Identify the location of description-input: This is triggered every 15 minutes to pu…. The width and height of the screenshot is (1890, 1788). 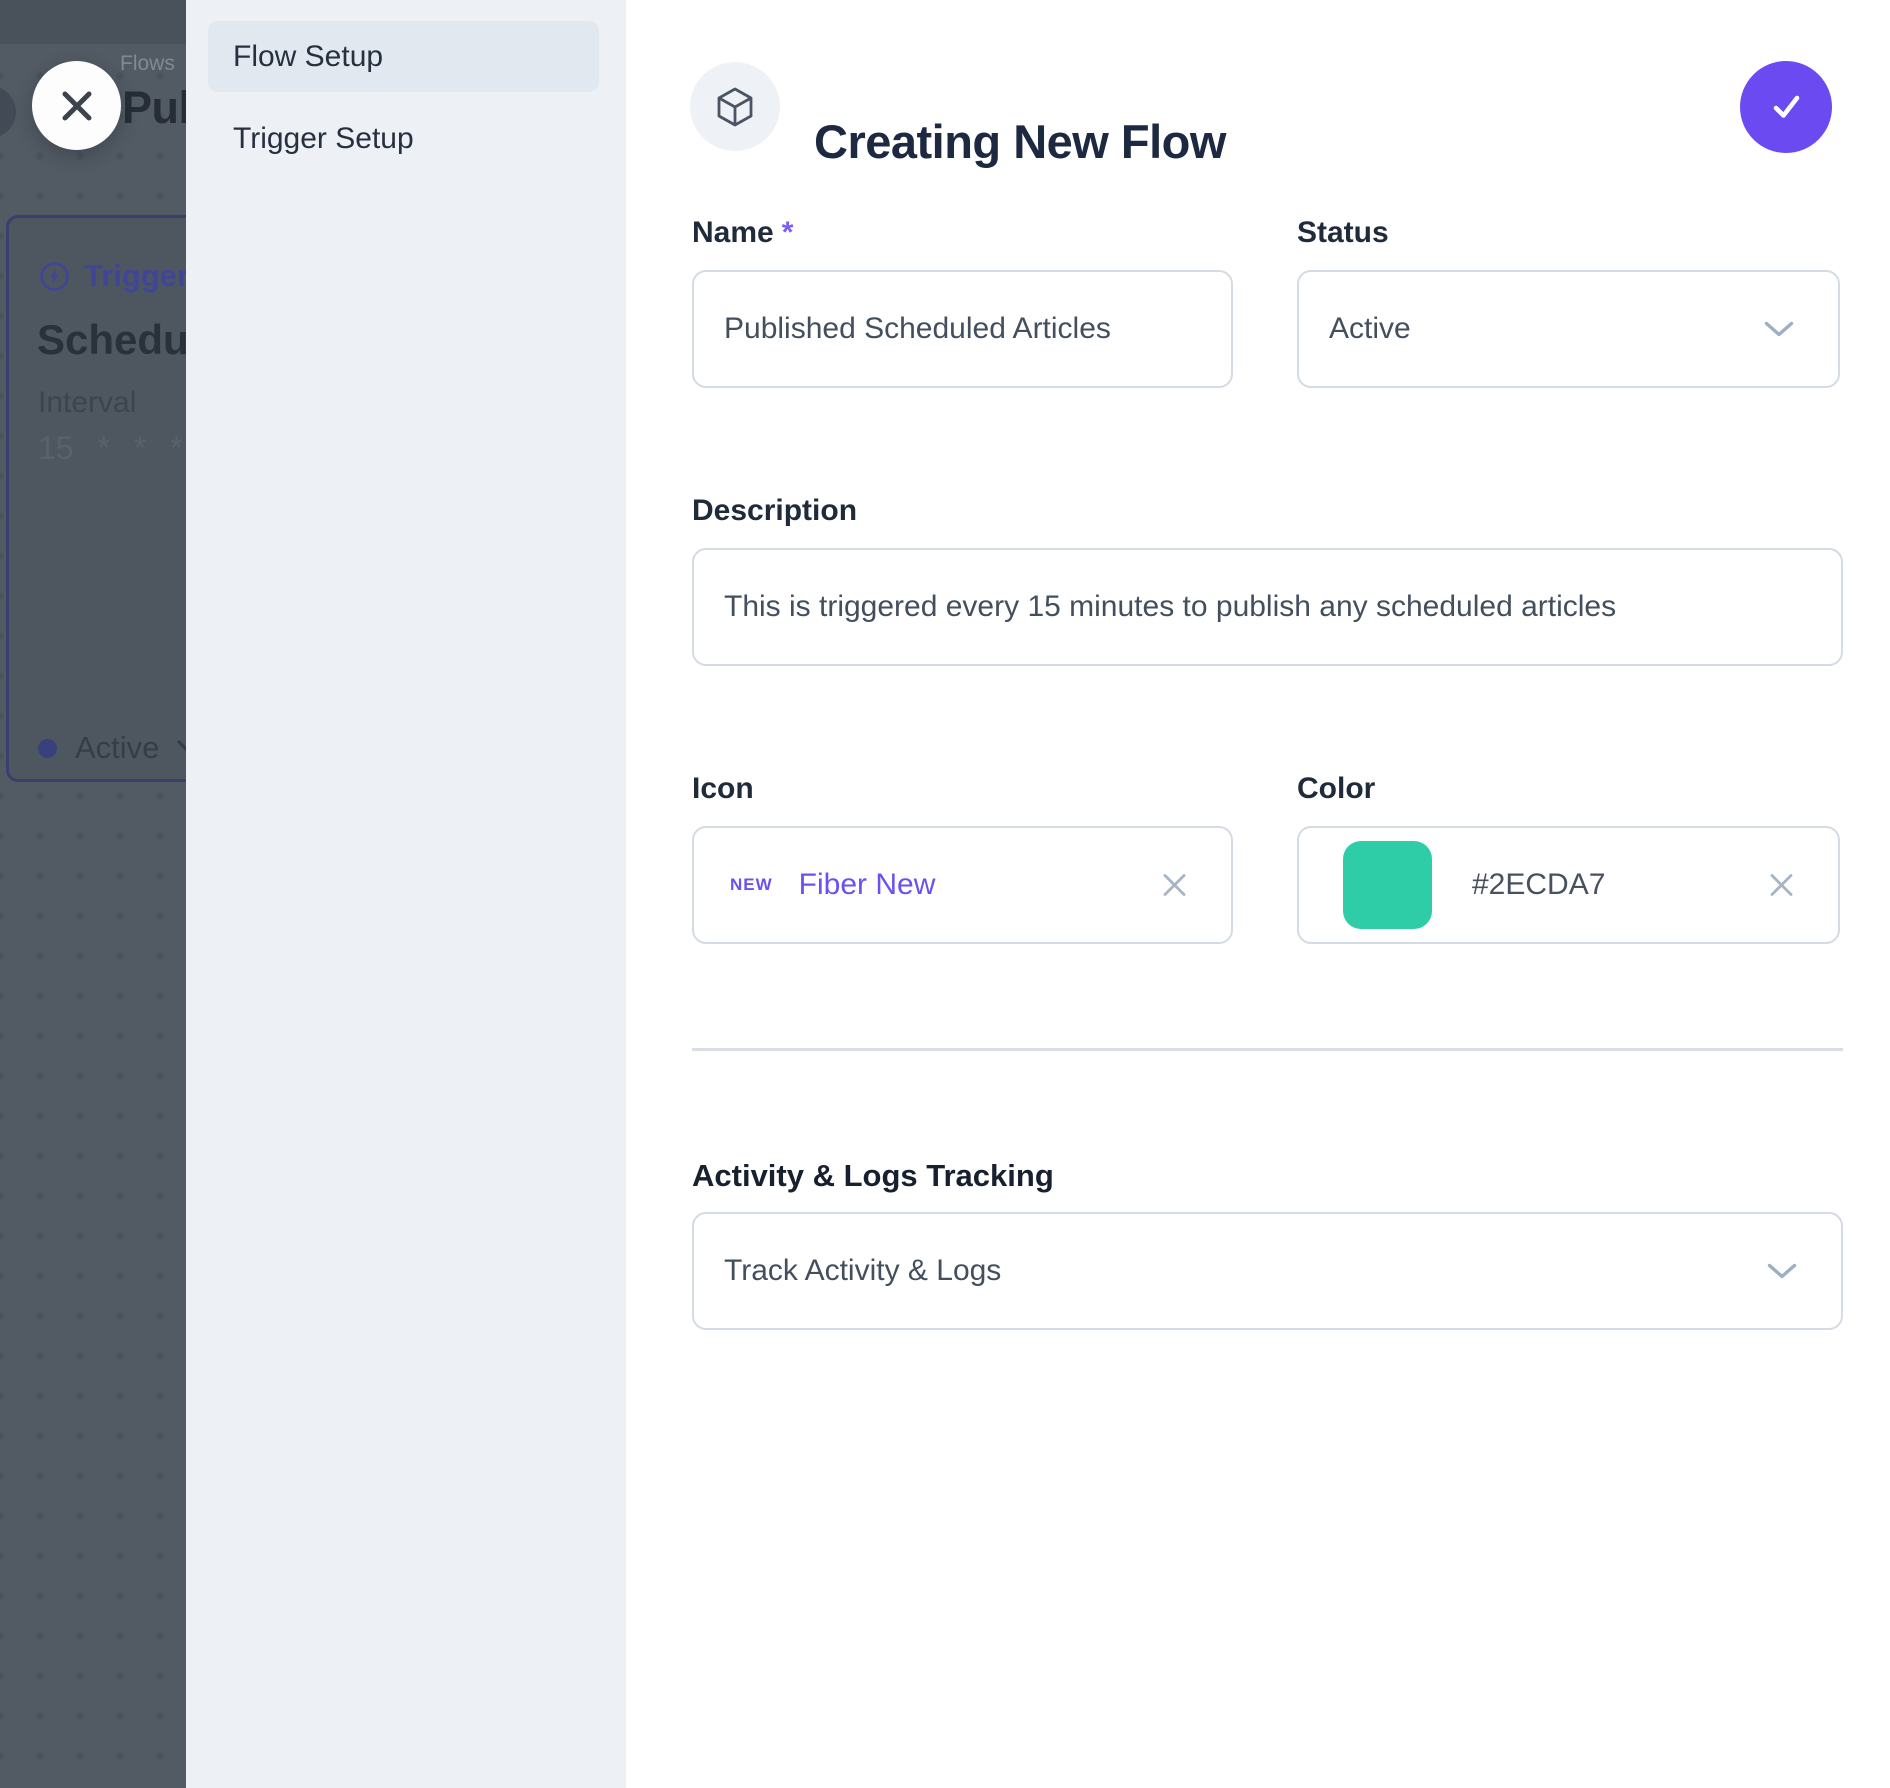
(1267, 607).